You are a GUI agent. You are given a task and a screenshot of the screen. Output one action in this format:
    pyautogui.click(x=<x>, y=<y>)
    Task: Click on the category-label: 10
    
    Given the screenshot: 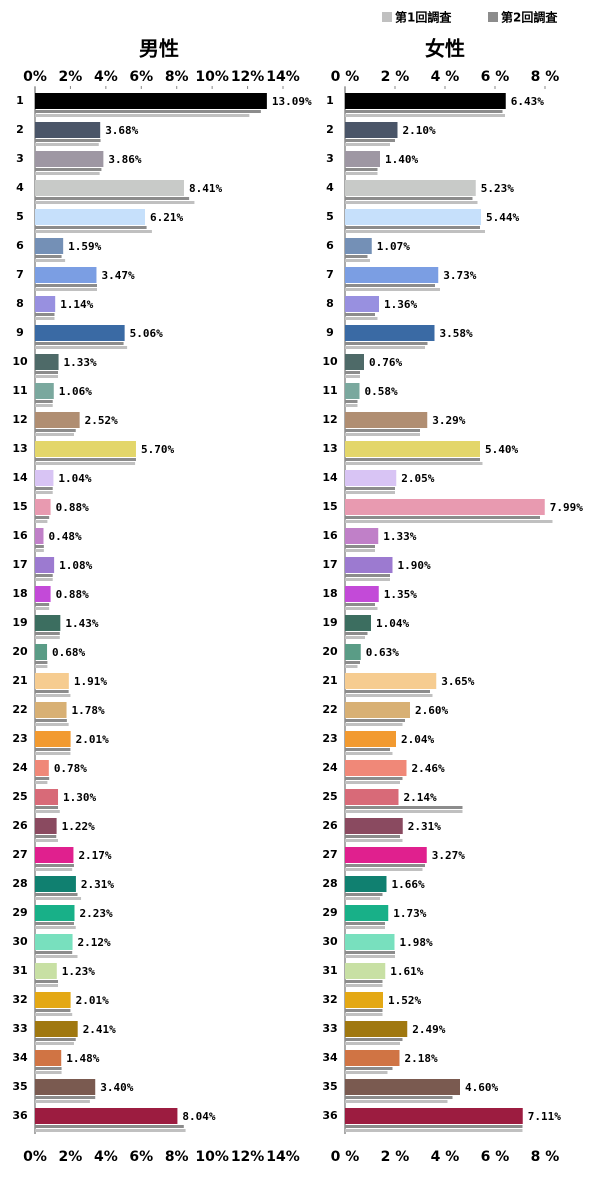 What is the action you would take?
    pyautogui.click(x=330, y=361)
    